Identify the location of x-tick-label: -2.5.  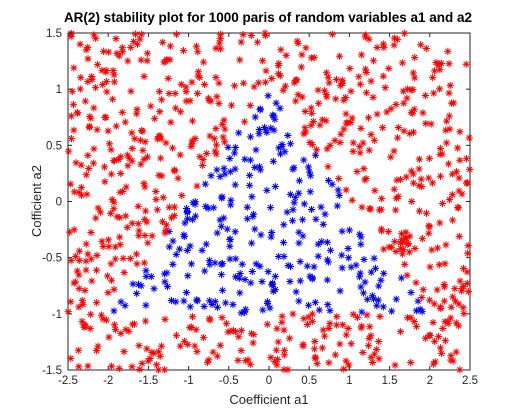
(68, 381).